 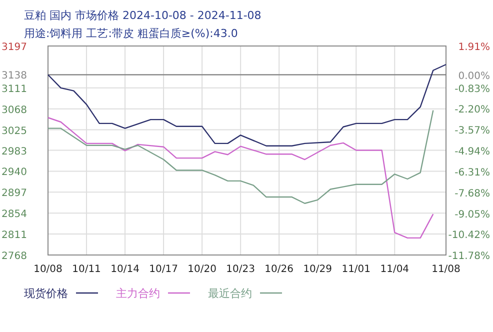 What do you see at coordinates (14, 194) in the screenshot?
I see `y-tick-label: 2897` at bounding box center [14, 194].